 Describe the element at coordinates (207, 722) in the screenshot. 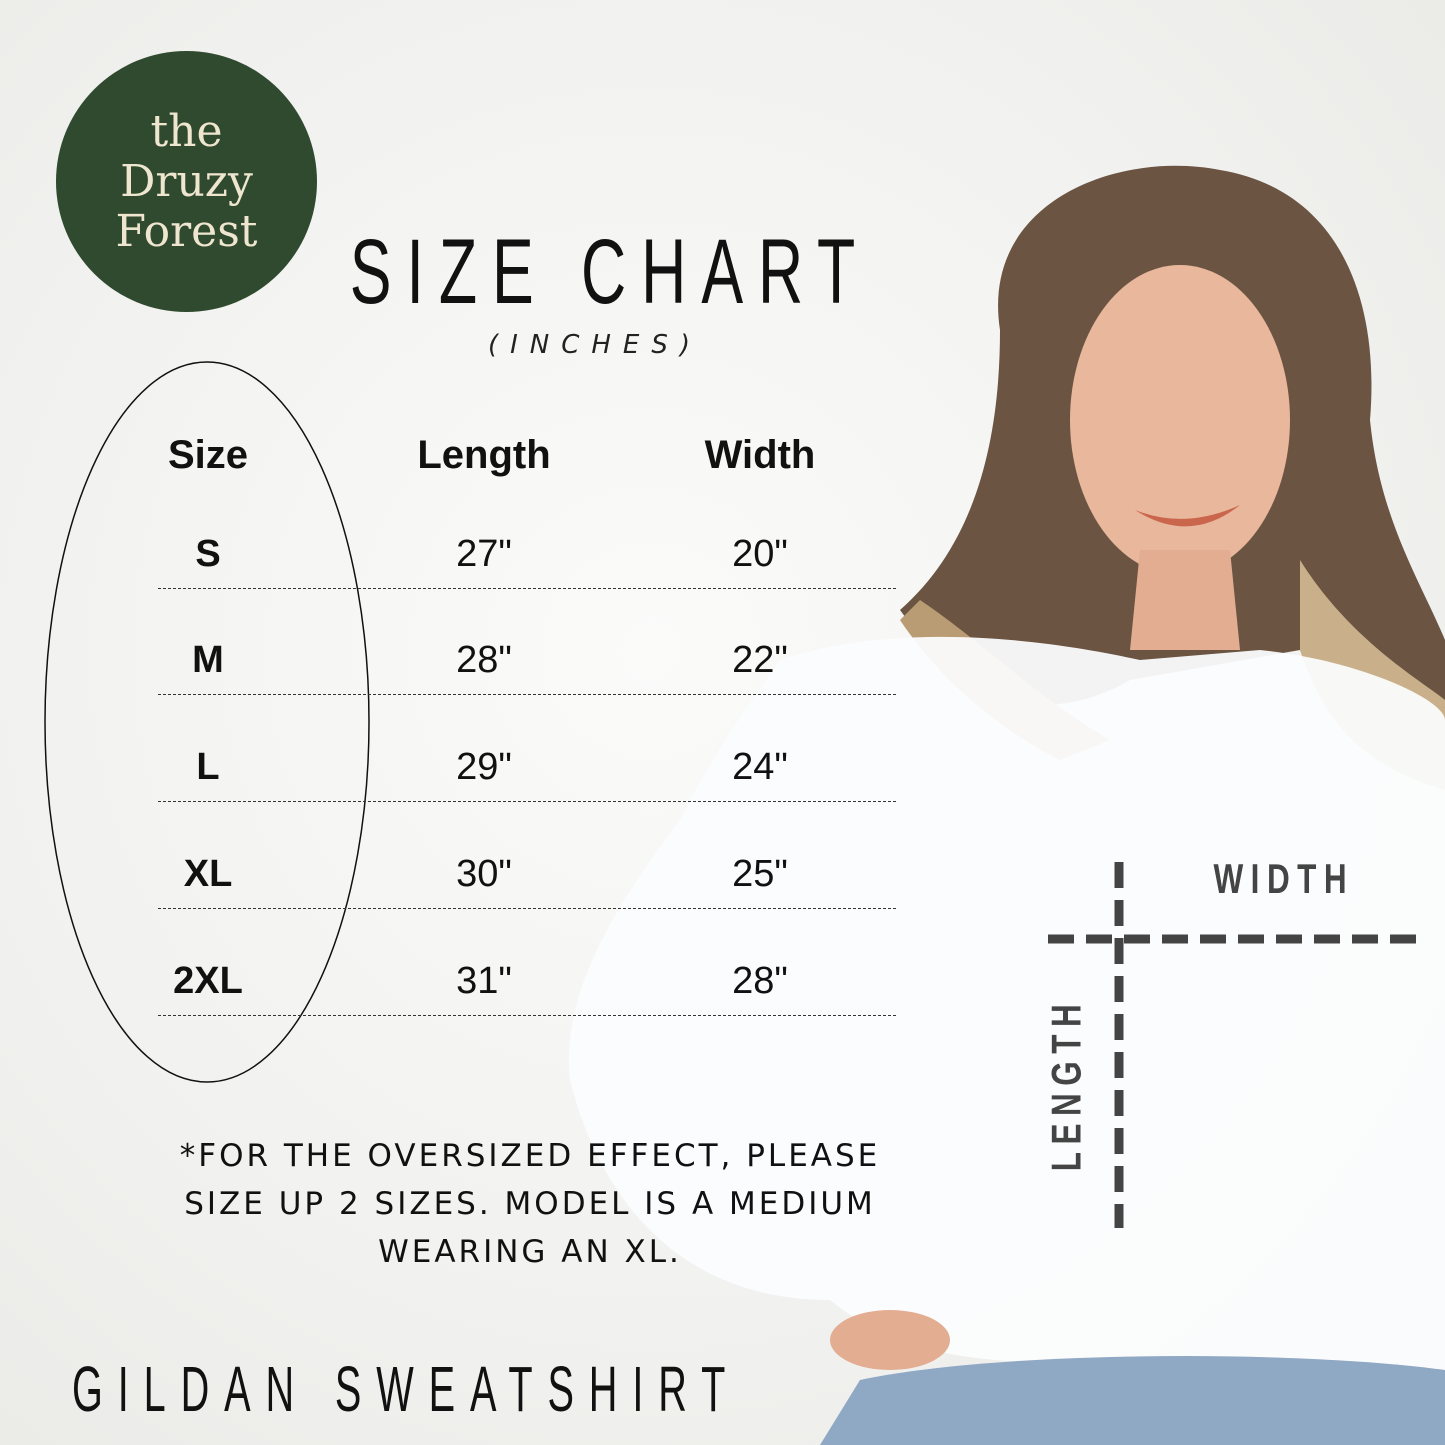

I see `size-column-ellipse` at that location.